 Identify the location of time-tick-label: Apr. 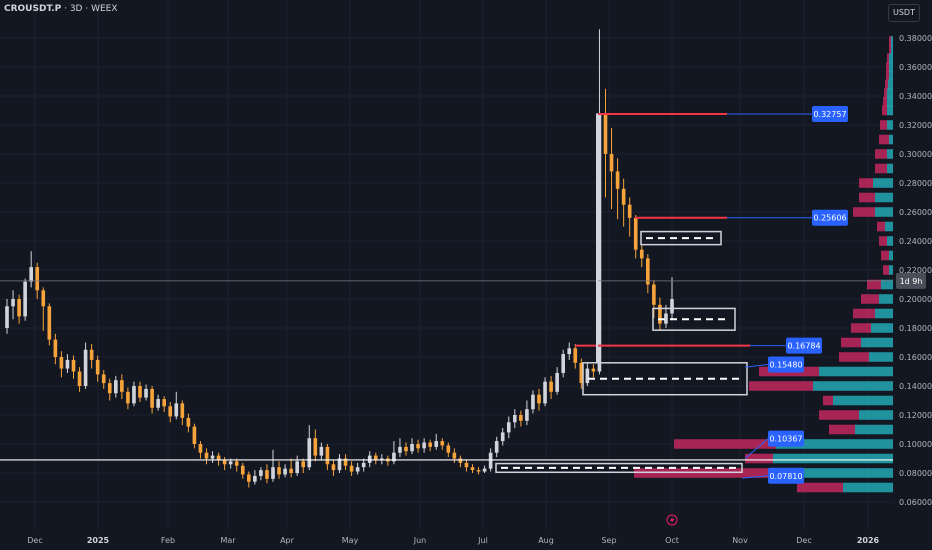
(287, 540).